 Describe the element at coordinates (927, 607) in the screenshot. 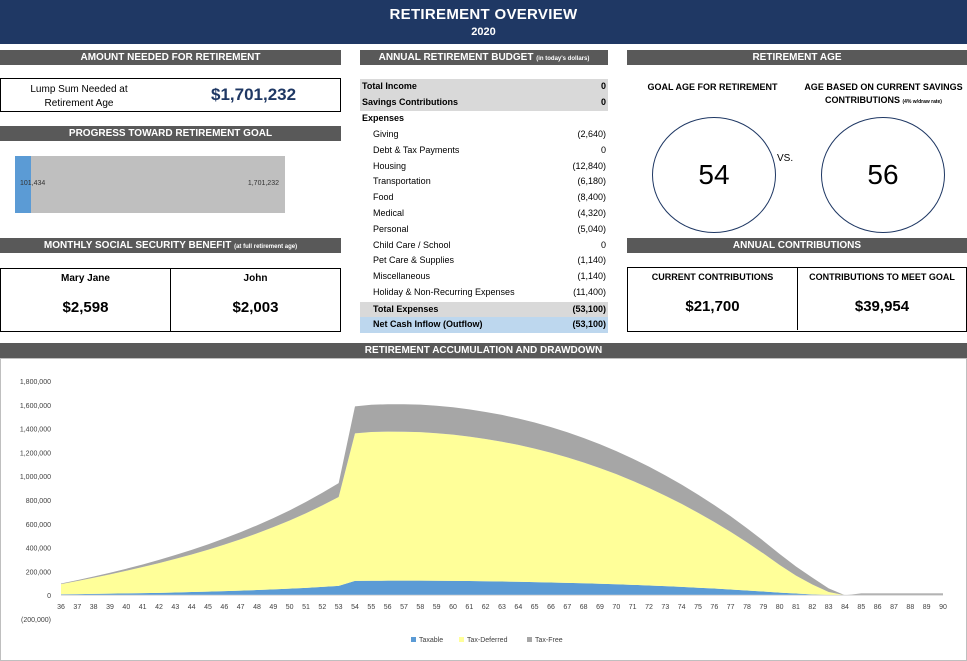

I see `x-tick-label: 89` at that location.